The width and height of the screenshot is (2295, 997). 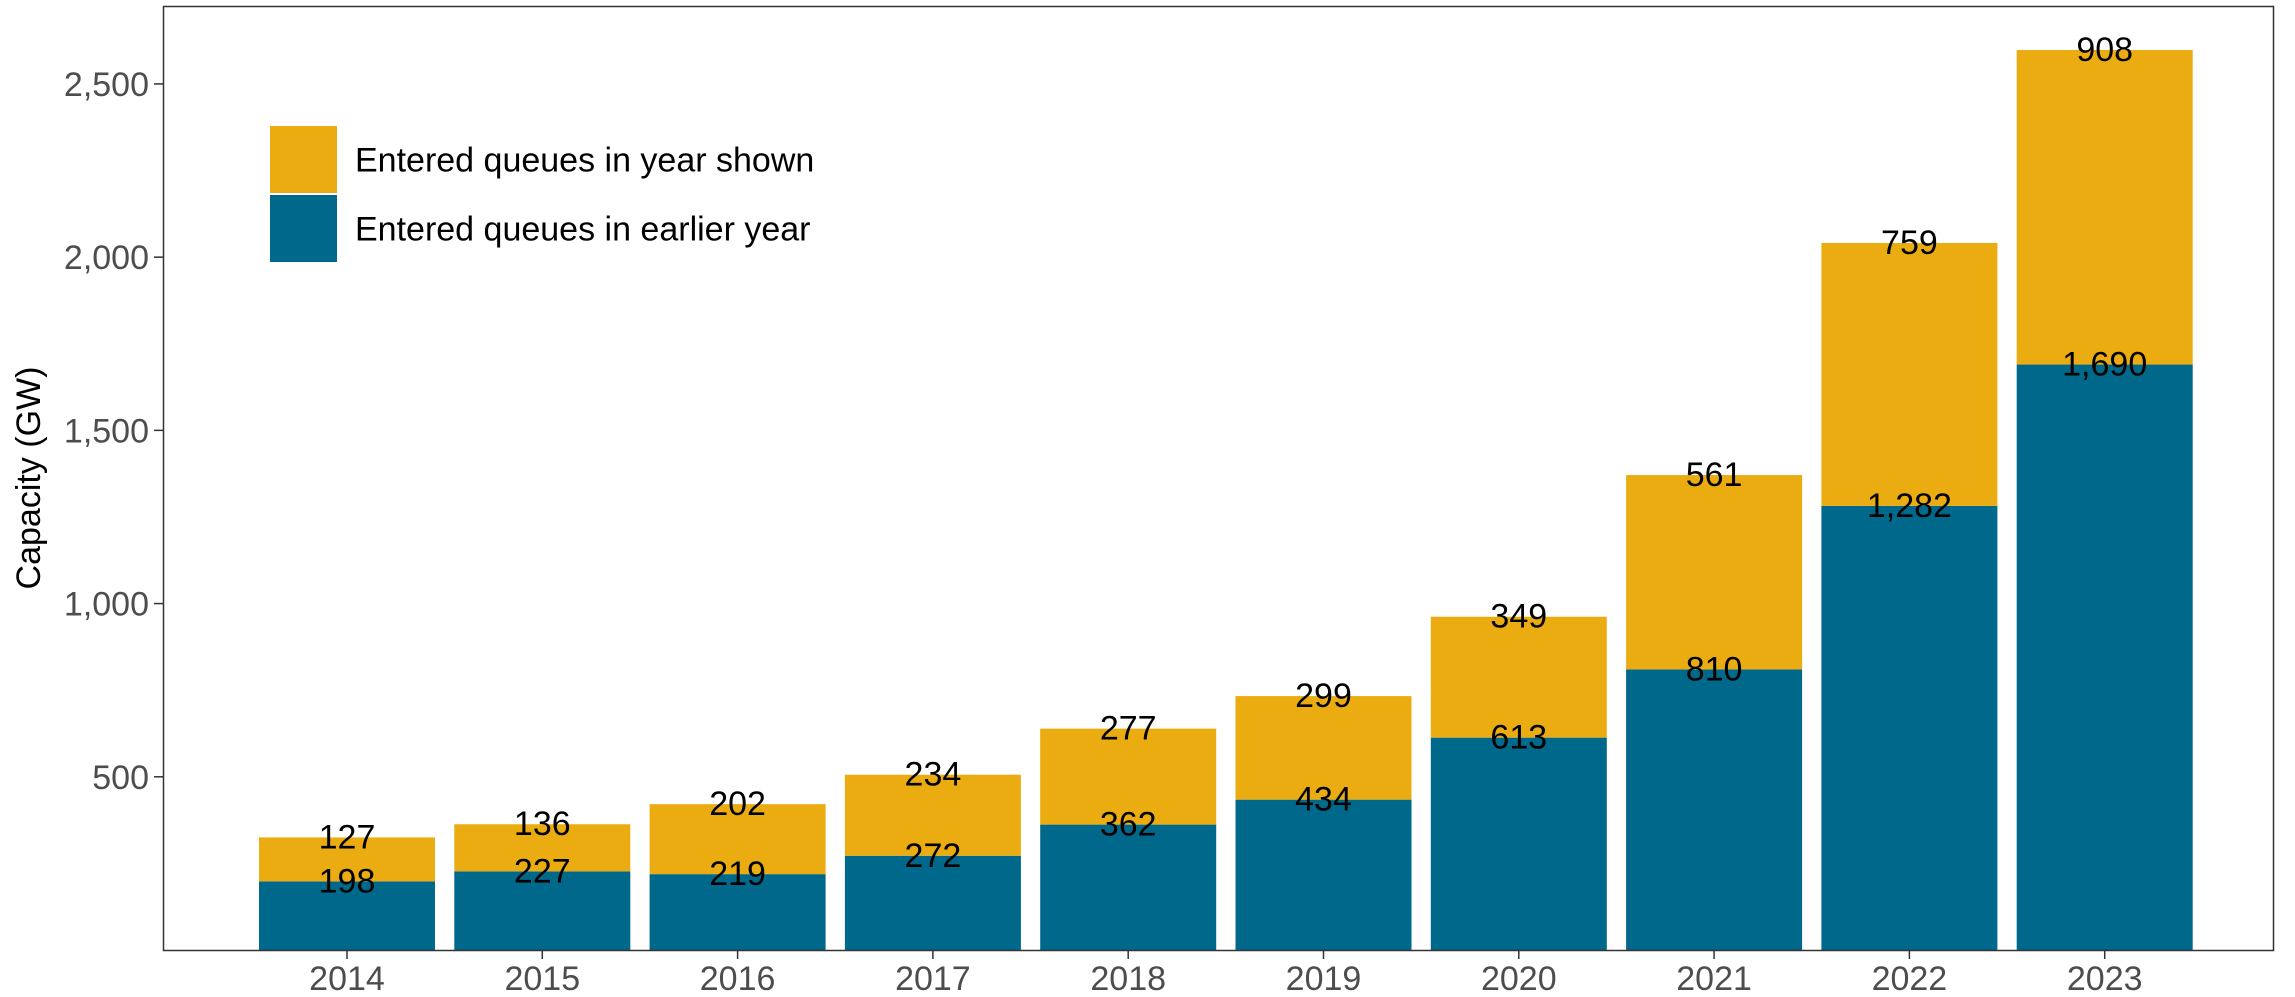 What do you see at coordinates (1128, 978) in the screenshot?
I see `x-tick-label: 2018` at bounding box center [1128, 978].